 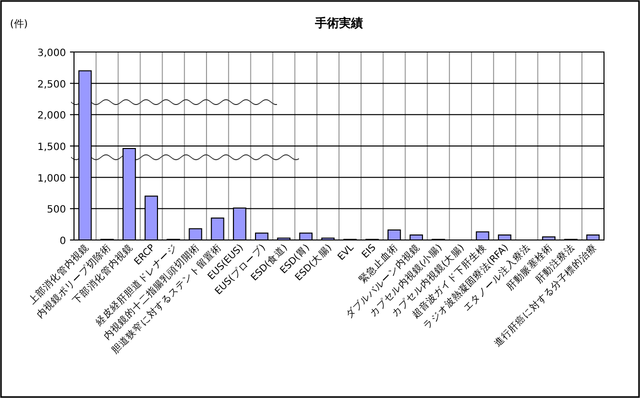 What do you see at coordinates (338, 23) in the screenshot?
I see `chart-title: 手術実績` at bounding box center [338, 23].